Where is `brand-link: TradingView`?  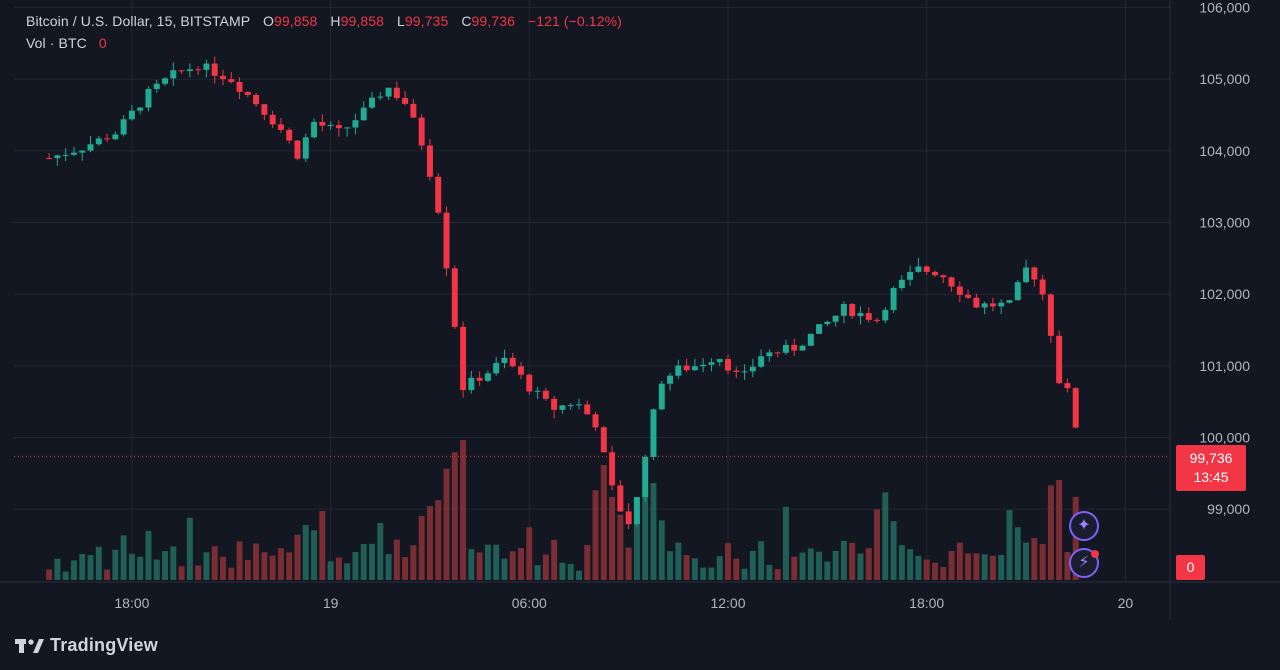 brand-link: TradingView is located at coordinates (86, 645).